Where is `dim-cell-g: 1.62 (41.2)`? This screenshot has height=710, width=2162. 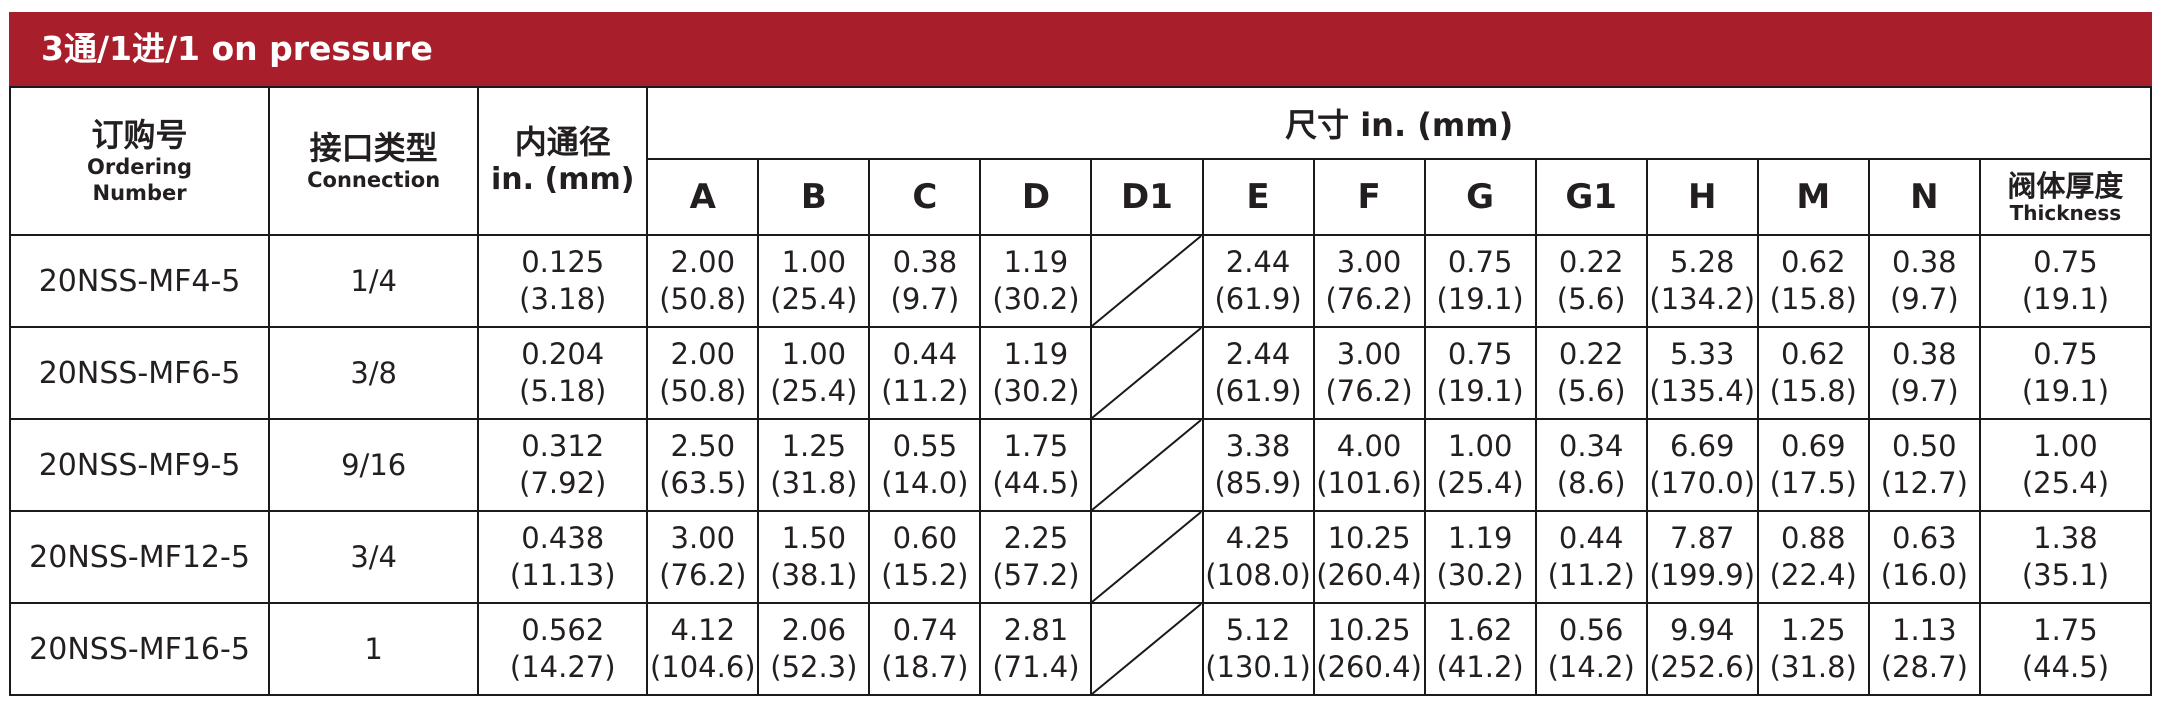
dim-cell-g: 1.62 (41.2) is located at coordinates (1480, 649).